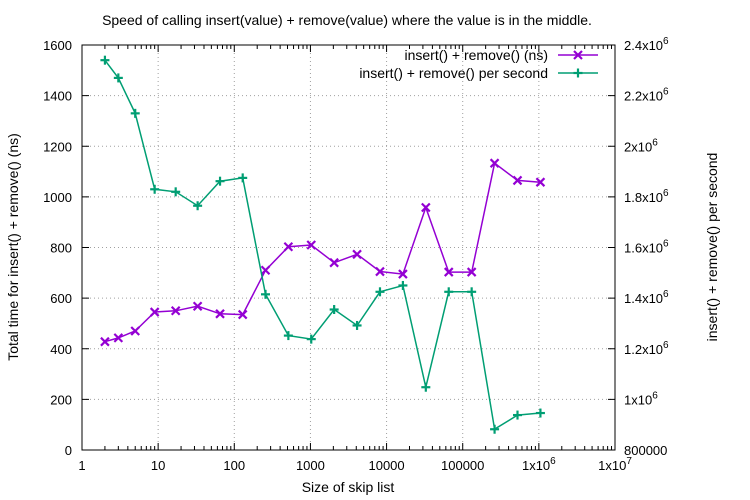 The width and height of the screenshot is (750, 500). Describe the element at coordinates (646, 247) in the screenshot. I see `y2-tick-label: 1.6x10⁶` at that location.